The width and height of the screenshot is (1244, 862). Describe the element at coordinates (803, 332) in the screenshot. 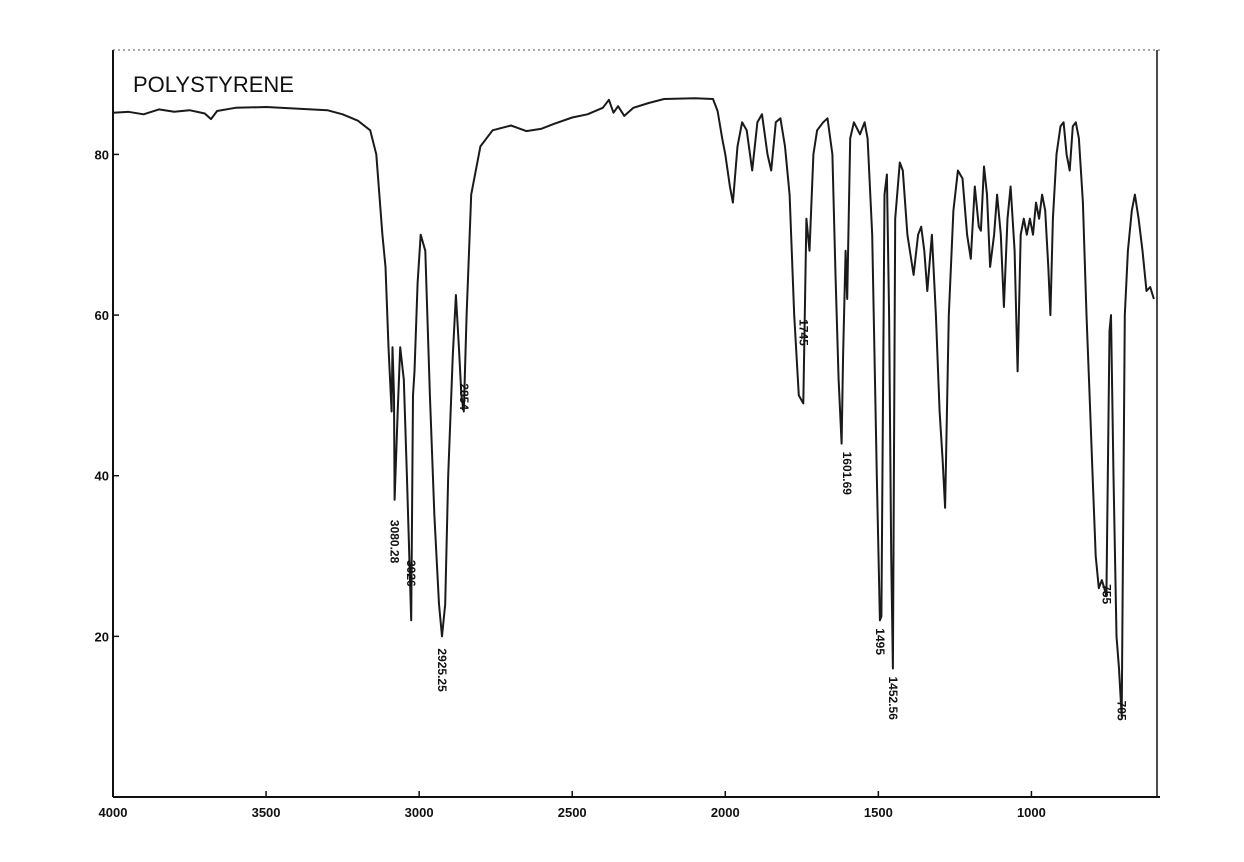

I see `peak-label: 1745` at that location.